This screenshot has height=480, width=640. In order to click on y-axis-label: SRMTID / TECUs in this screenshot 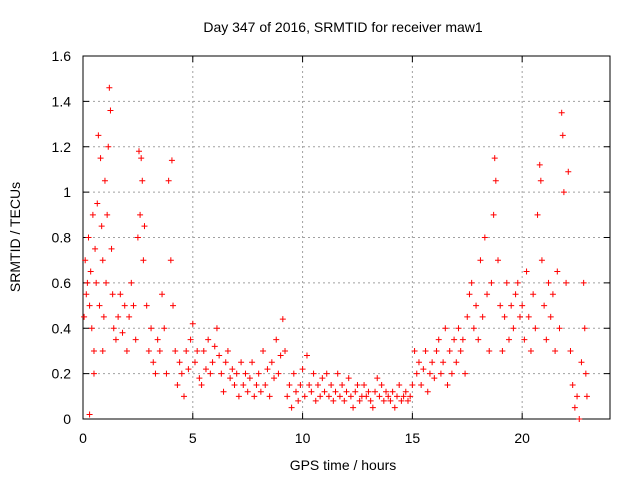, I will do `click(15, 237)`.